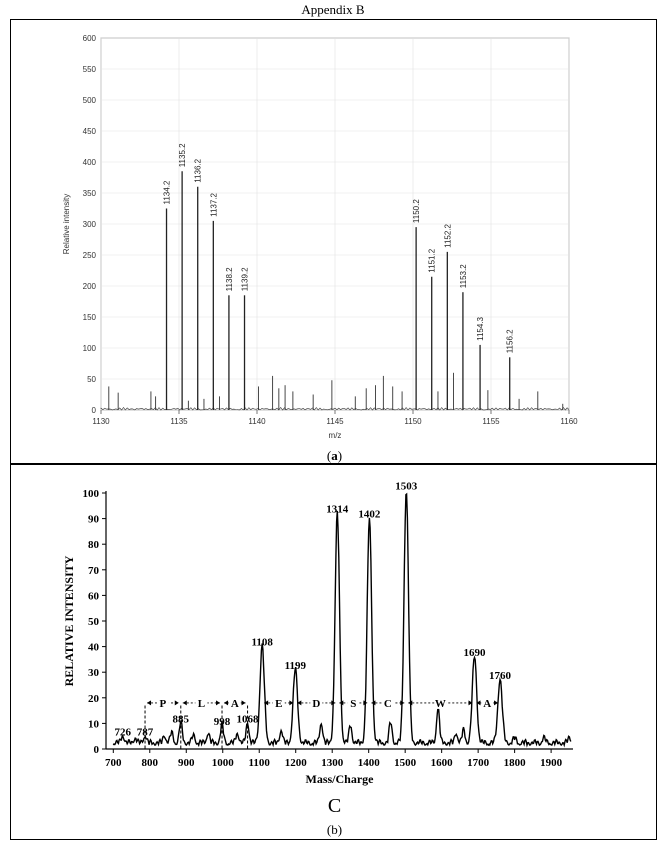 The width and height of the screenshot is (666, 844). Describe the element at coordinates (334, 806) in the screenshot. I see `letter-caption: C` at that location.